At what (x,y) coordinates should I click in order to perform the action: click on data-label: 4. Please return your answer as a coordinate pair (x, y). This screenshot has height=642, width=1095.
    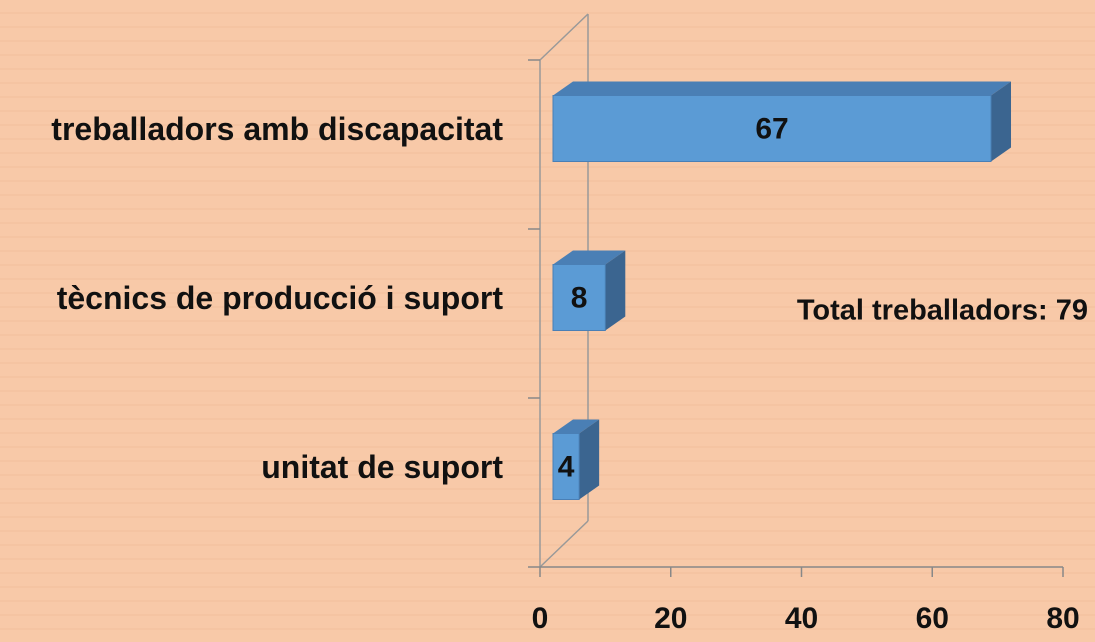
    Looking at the image, I should click on (566, 466).